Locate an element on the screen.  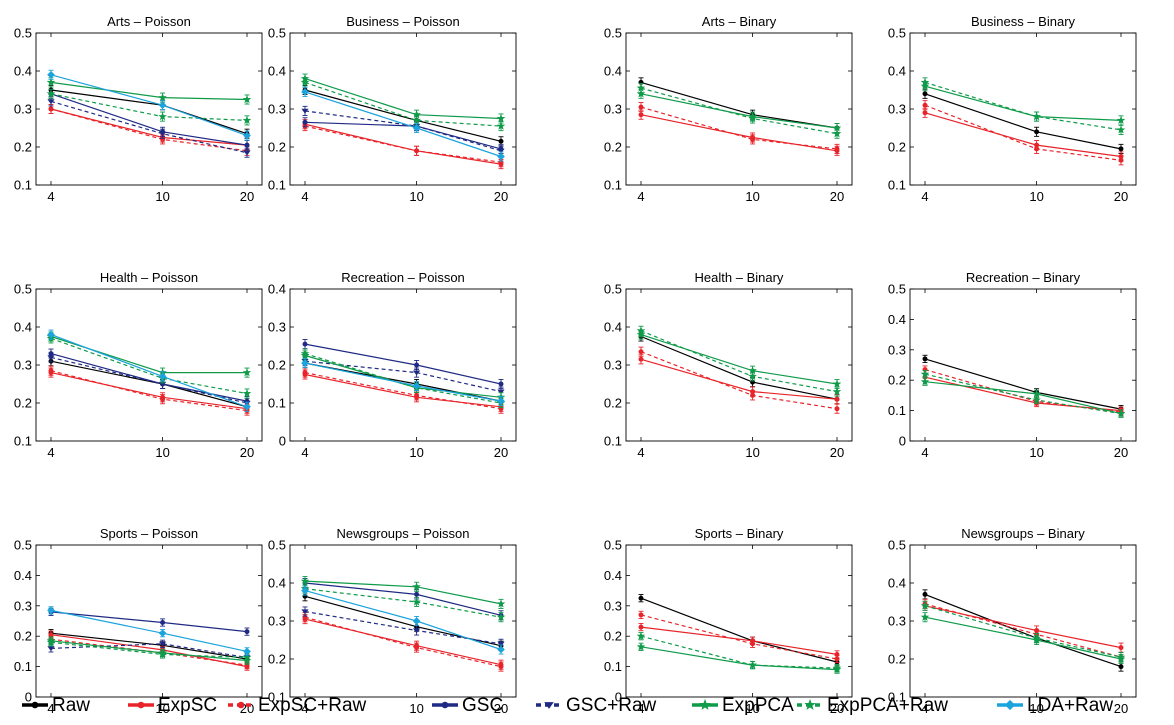
legend-item-exppca-raw: ExpPCA+Raw is located at coordinates (872, 705).